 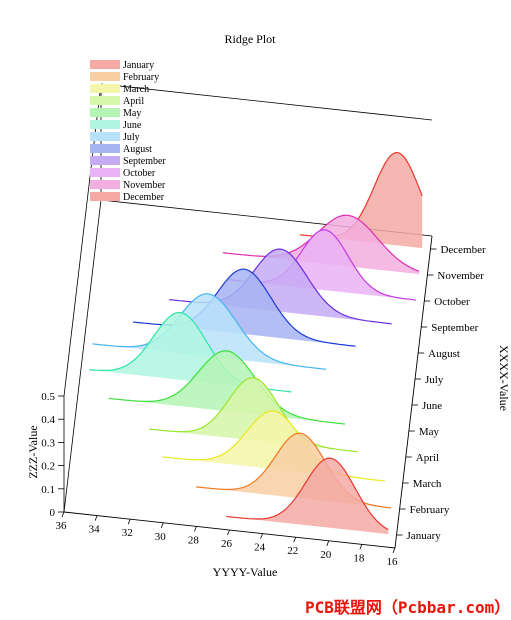 I want to click on frame-top-back-edge, so click(x=266, y=102).